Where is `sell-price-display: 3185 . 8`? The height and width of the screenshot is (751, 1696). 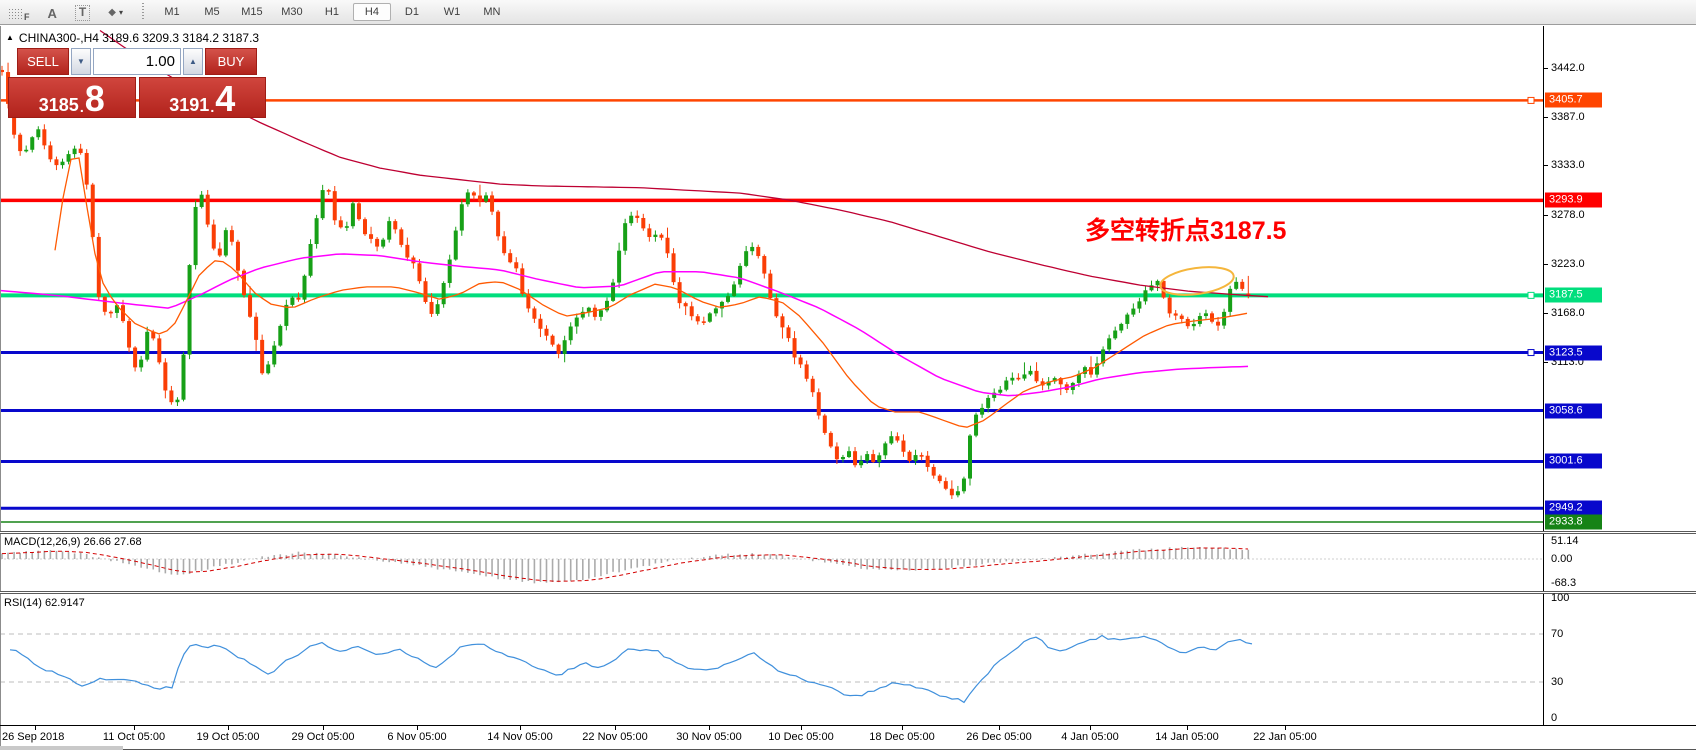
sell-price-display: 3185 . 8 is located at coordinates (72, 97).